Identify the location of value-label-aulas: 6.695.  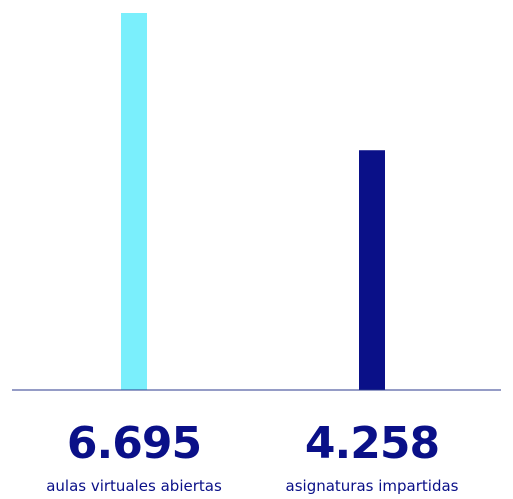
(134, 443).